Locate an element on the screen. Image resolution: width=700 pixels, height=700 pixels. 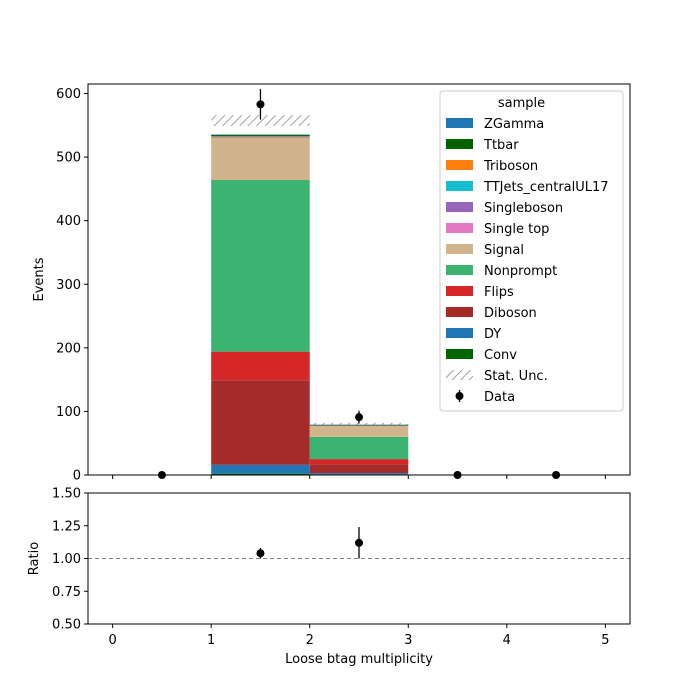
legend-swatch-dy is located at coordinates (459, 333).